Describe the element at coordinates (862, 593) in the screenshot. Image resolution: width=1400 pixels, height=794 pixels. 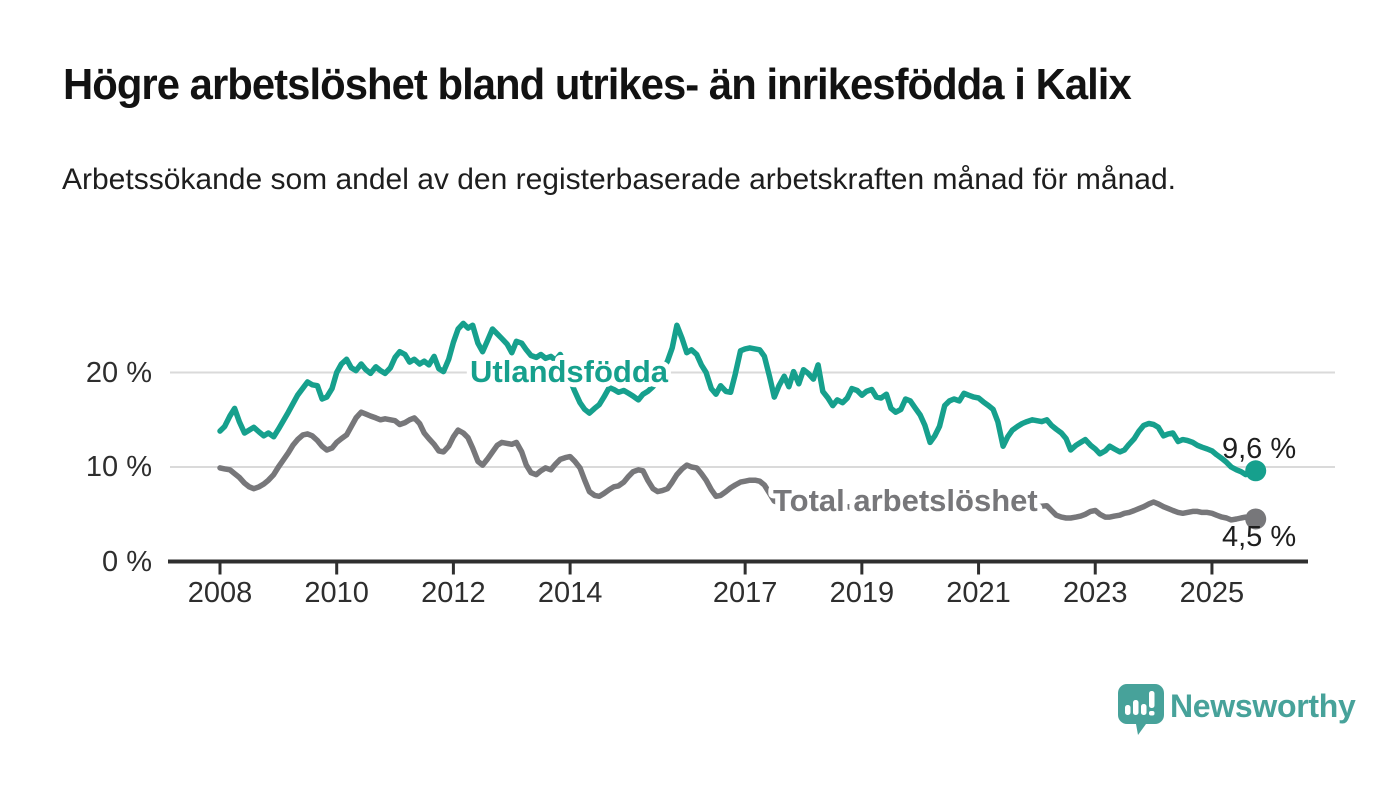
I see `x-axis-label-2019: 2019` at that location.